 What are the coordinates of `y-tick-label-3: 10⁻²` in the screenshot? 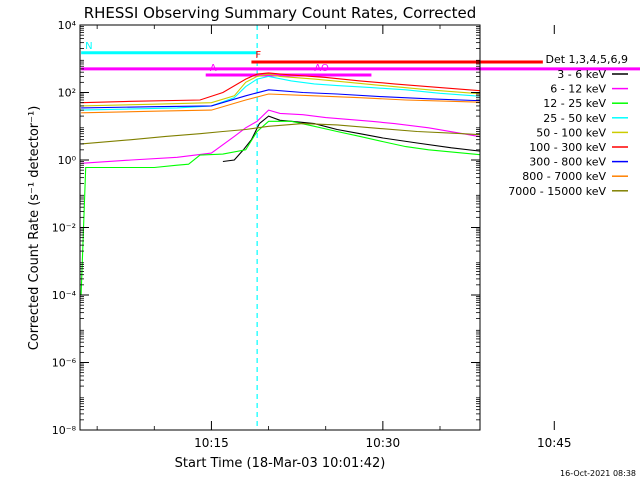 It's located at (64, 228).